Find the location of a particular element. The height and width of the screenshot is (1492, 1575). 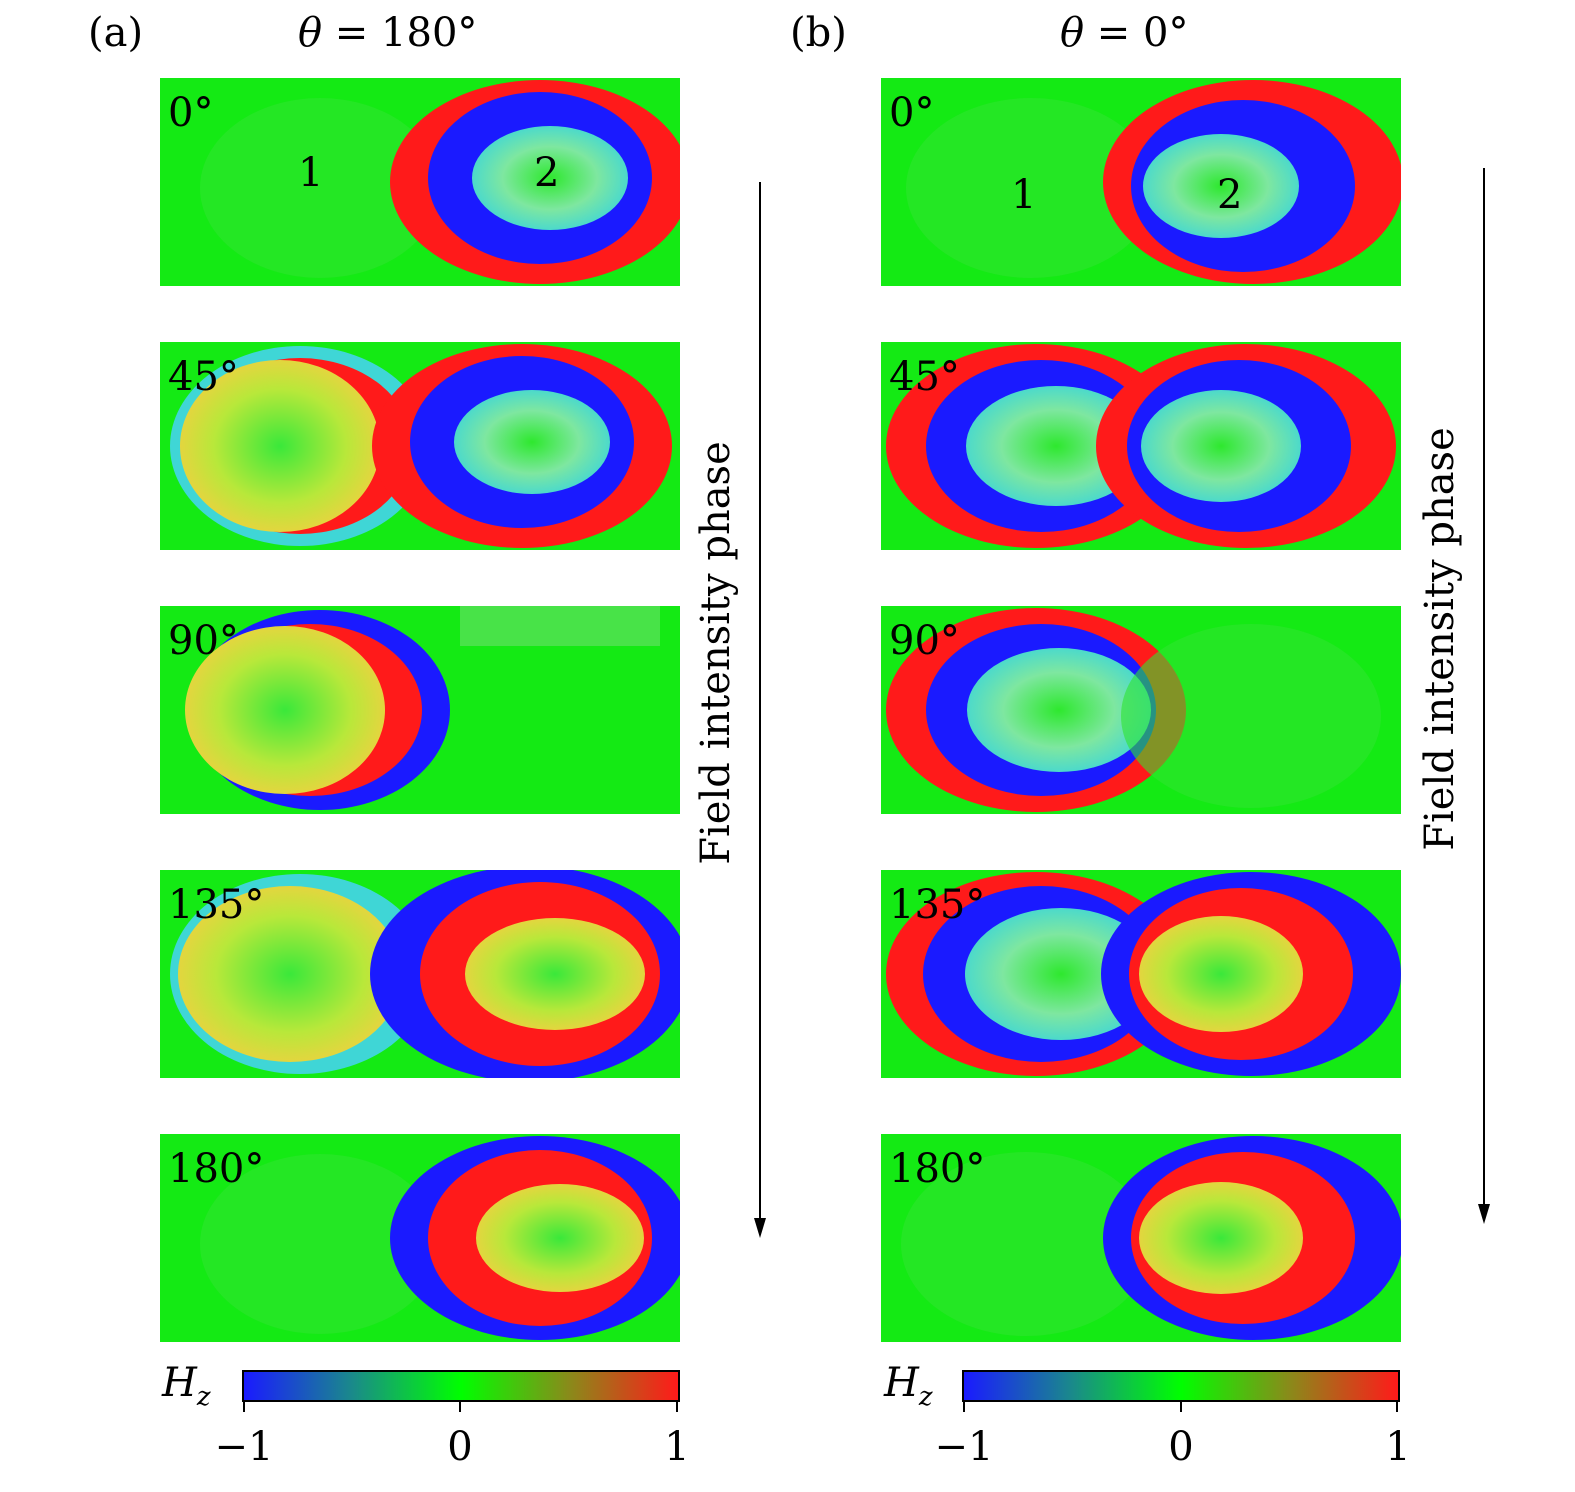

panel-b-phase-135: 135° is located at coordinates (1141, 974).